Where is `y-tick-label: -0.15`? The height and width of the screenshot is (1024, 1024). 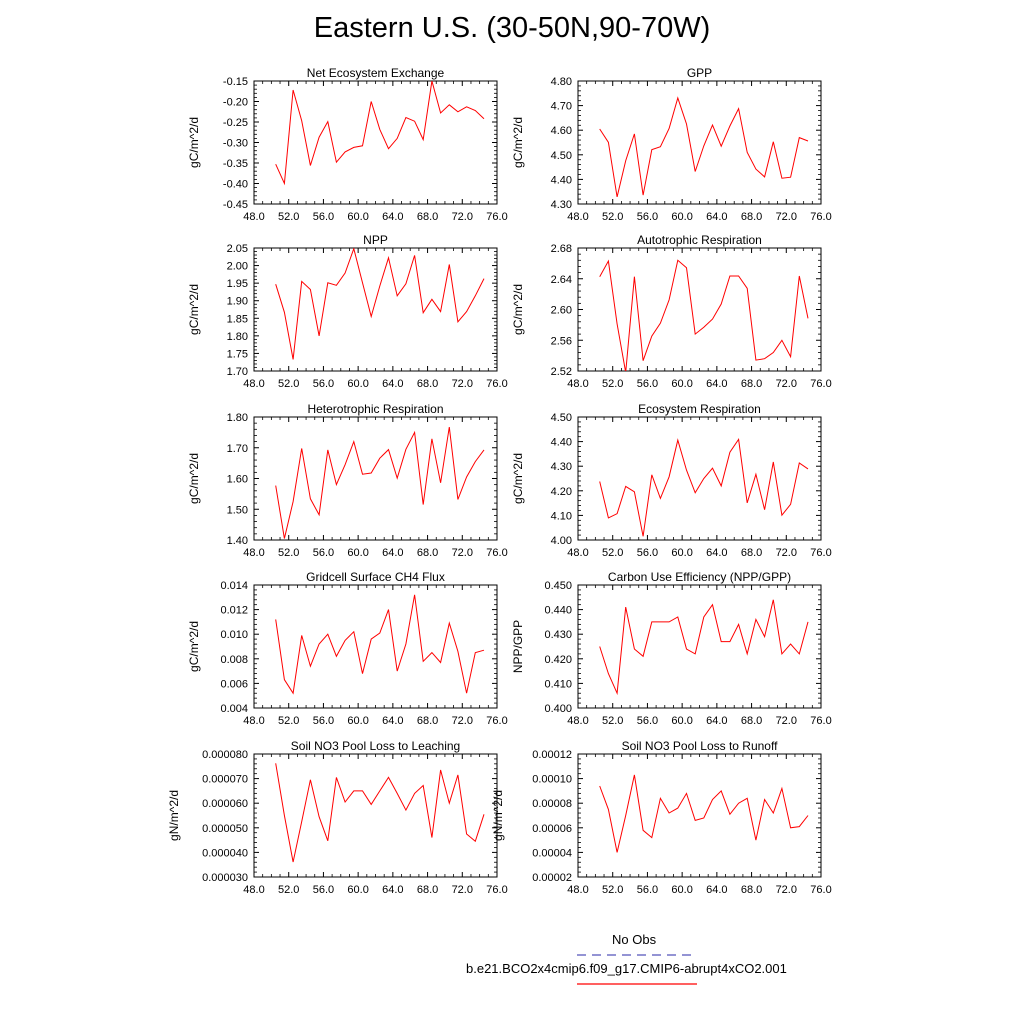 y-tick-label: -0.15 is located at coordinates (235, 82).